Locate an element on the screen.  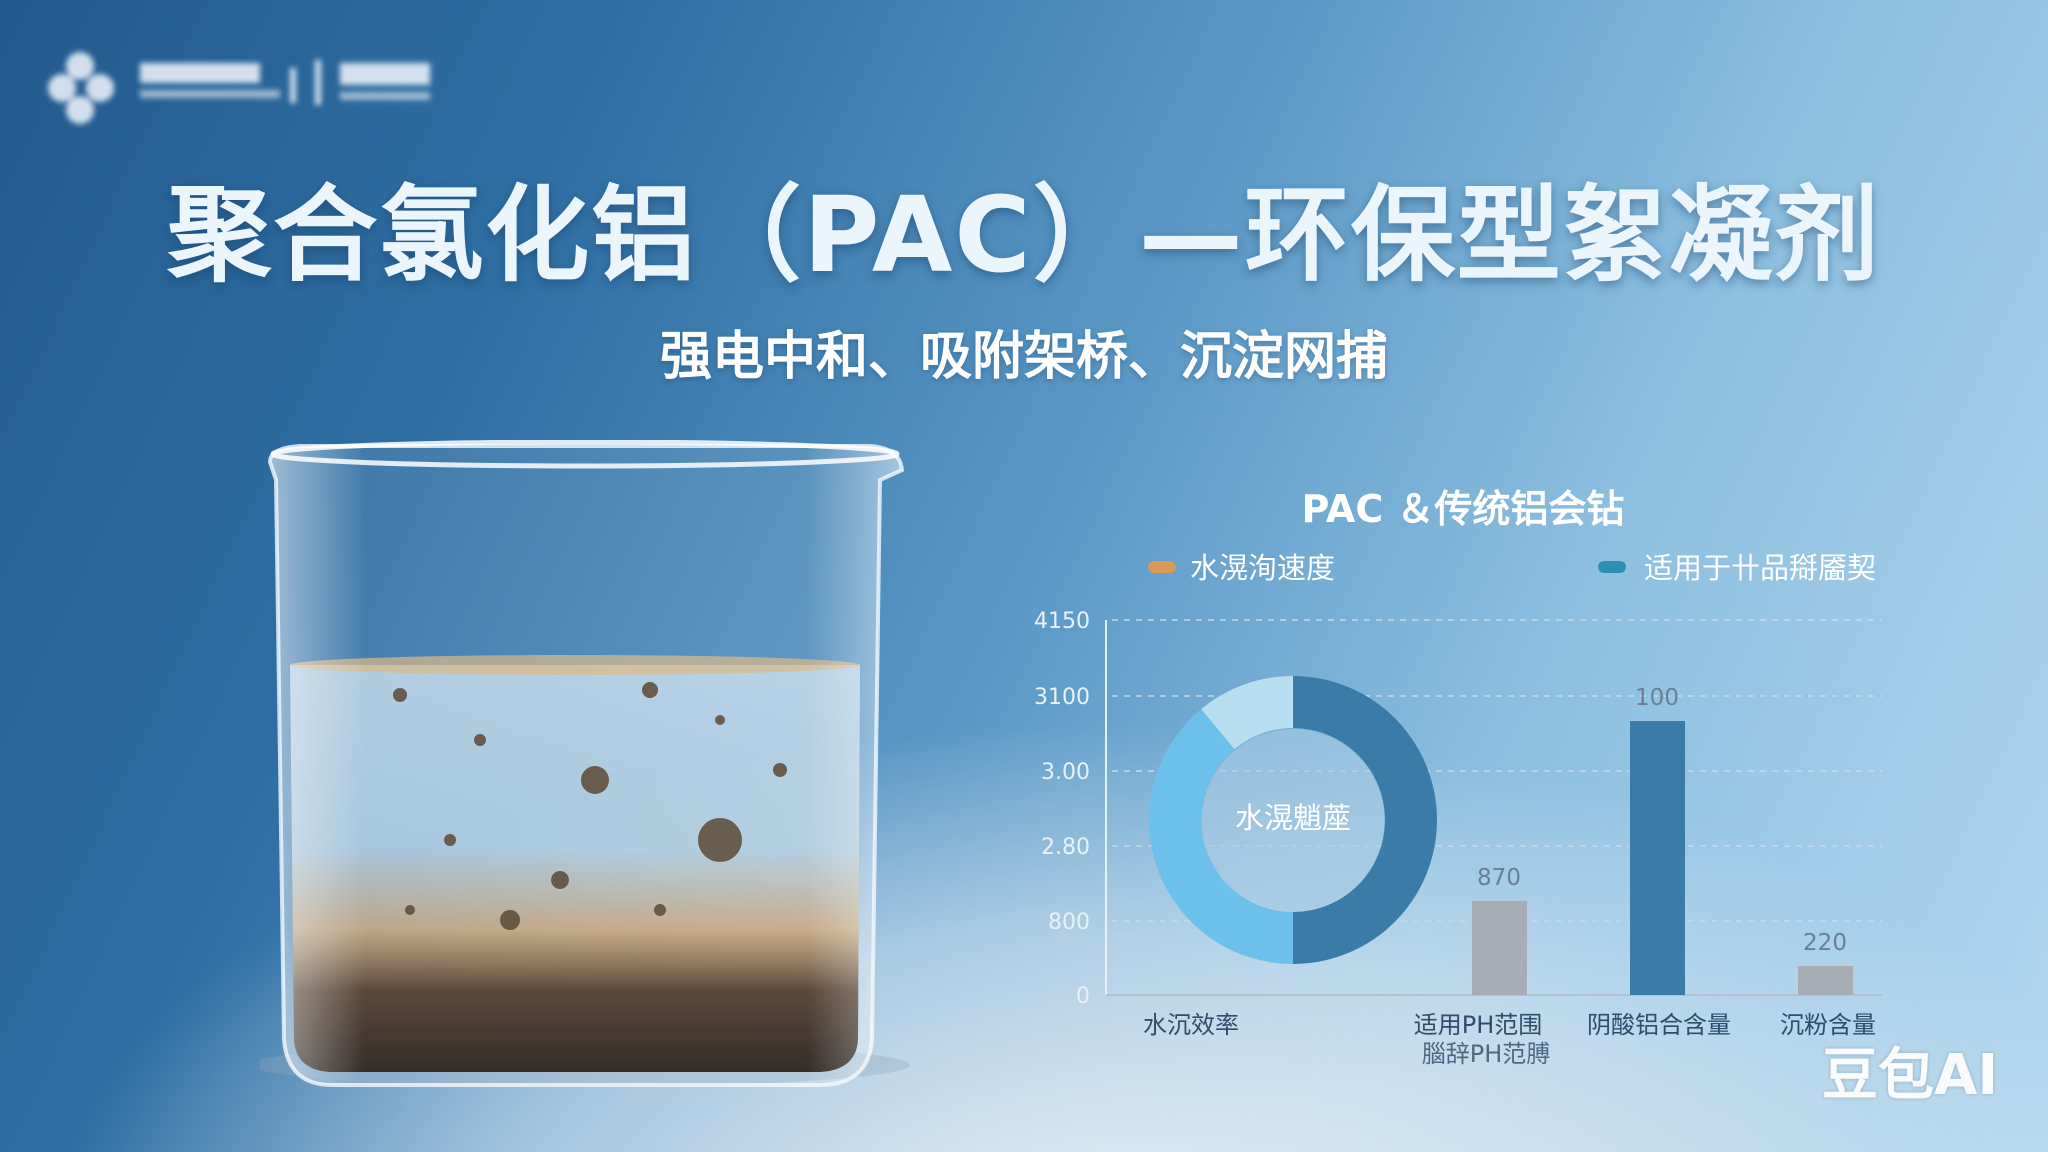
legend: 水滉洵速度 适用于卄品搿靥契 is located at coordinates (1512, 568).